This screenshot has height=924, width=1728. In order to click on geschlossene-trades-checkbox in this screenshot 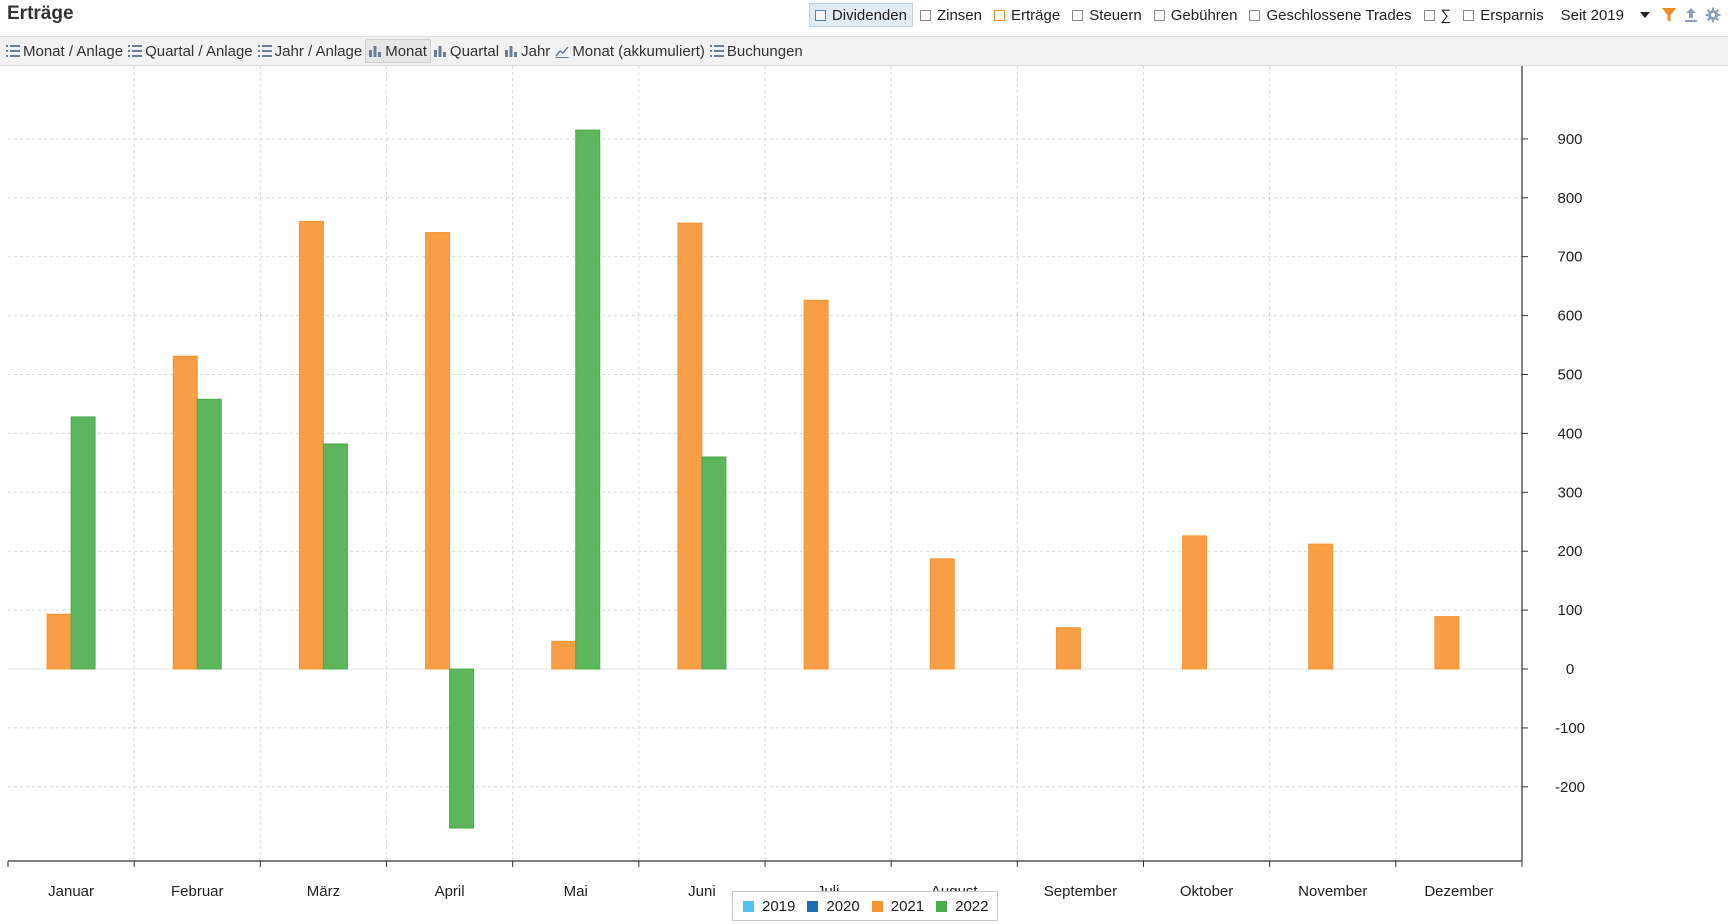, I will do `click(1255, 15)`.